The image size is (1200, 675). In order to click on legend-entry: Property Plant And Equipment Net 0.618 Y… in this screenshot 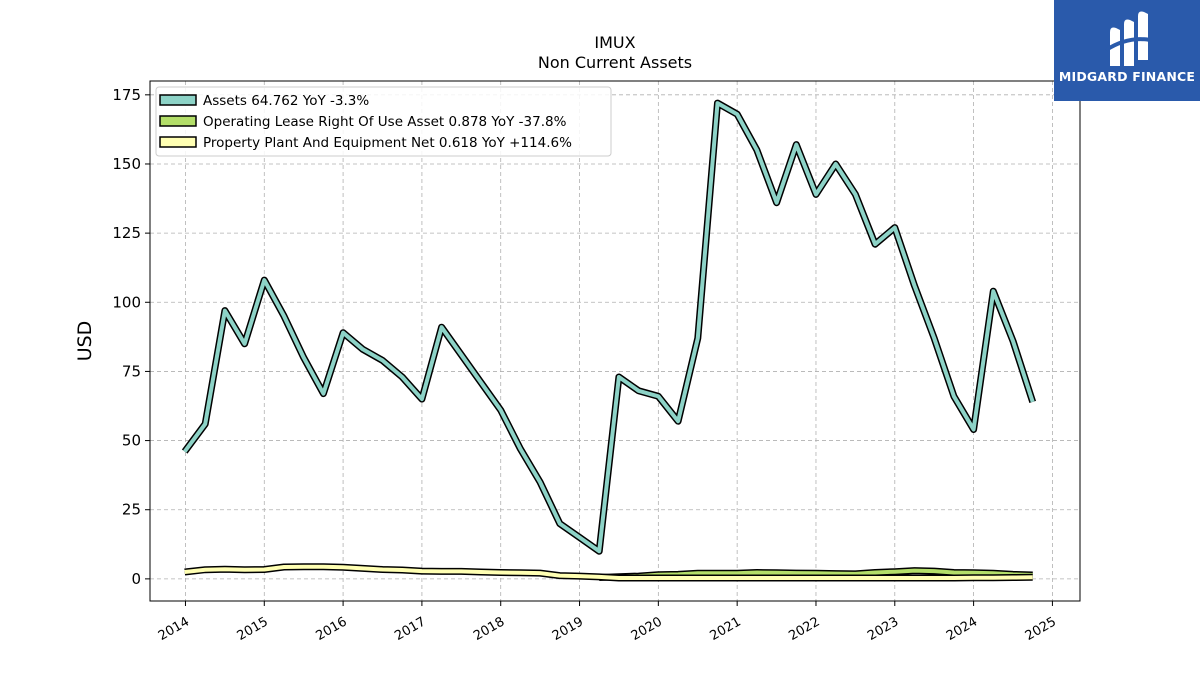, I will do `click(387, 143)`.